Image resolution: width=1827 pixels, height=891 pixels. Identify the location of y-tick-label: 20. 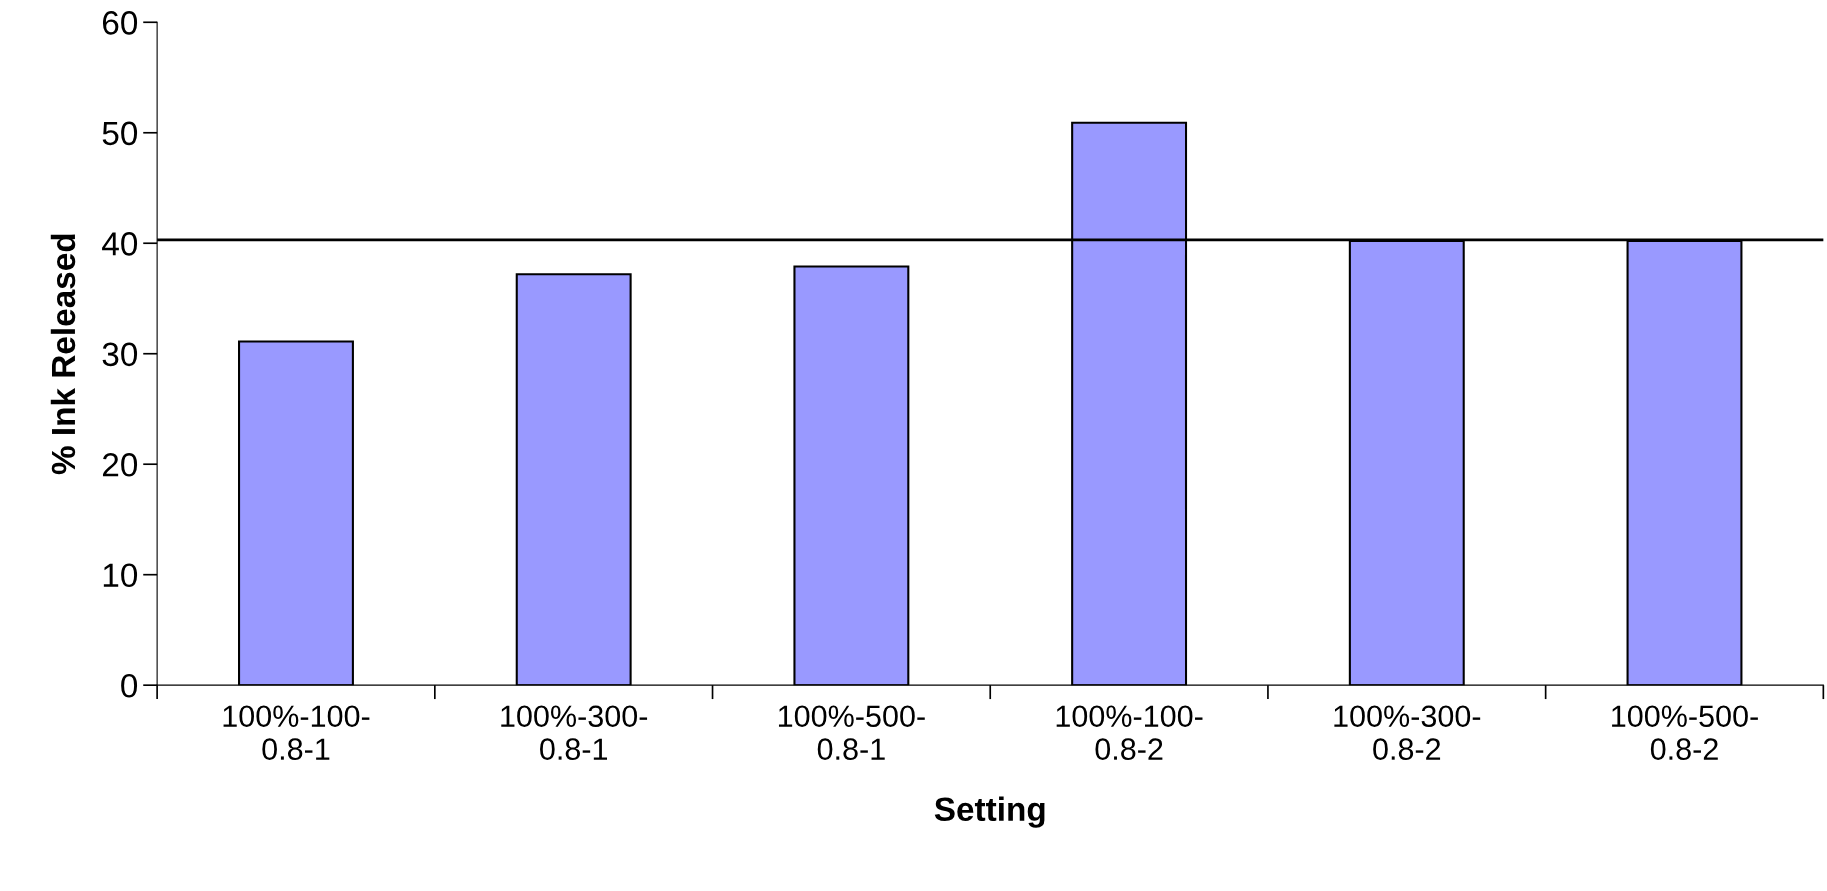
(120, 465).